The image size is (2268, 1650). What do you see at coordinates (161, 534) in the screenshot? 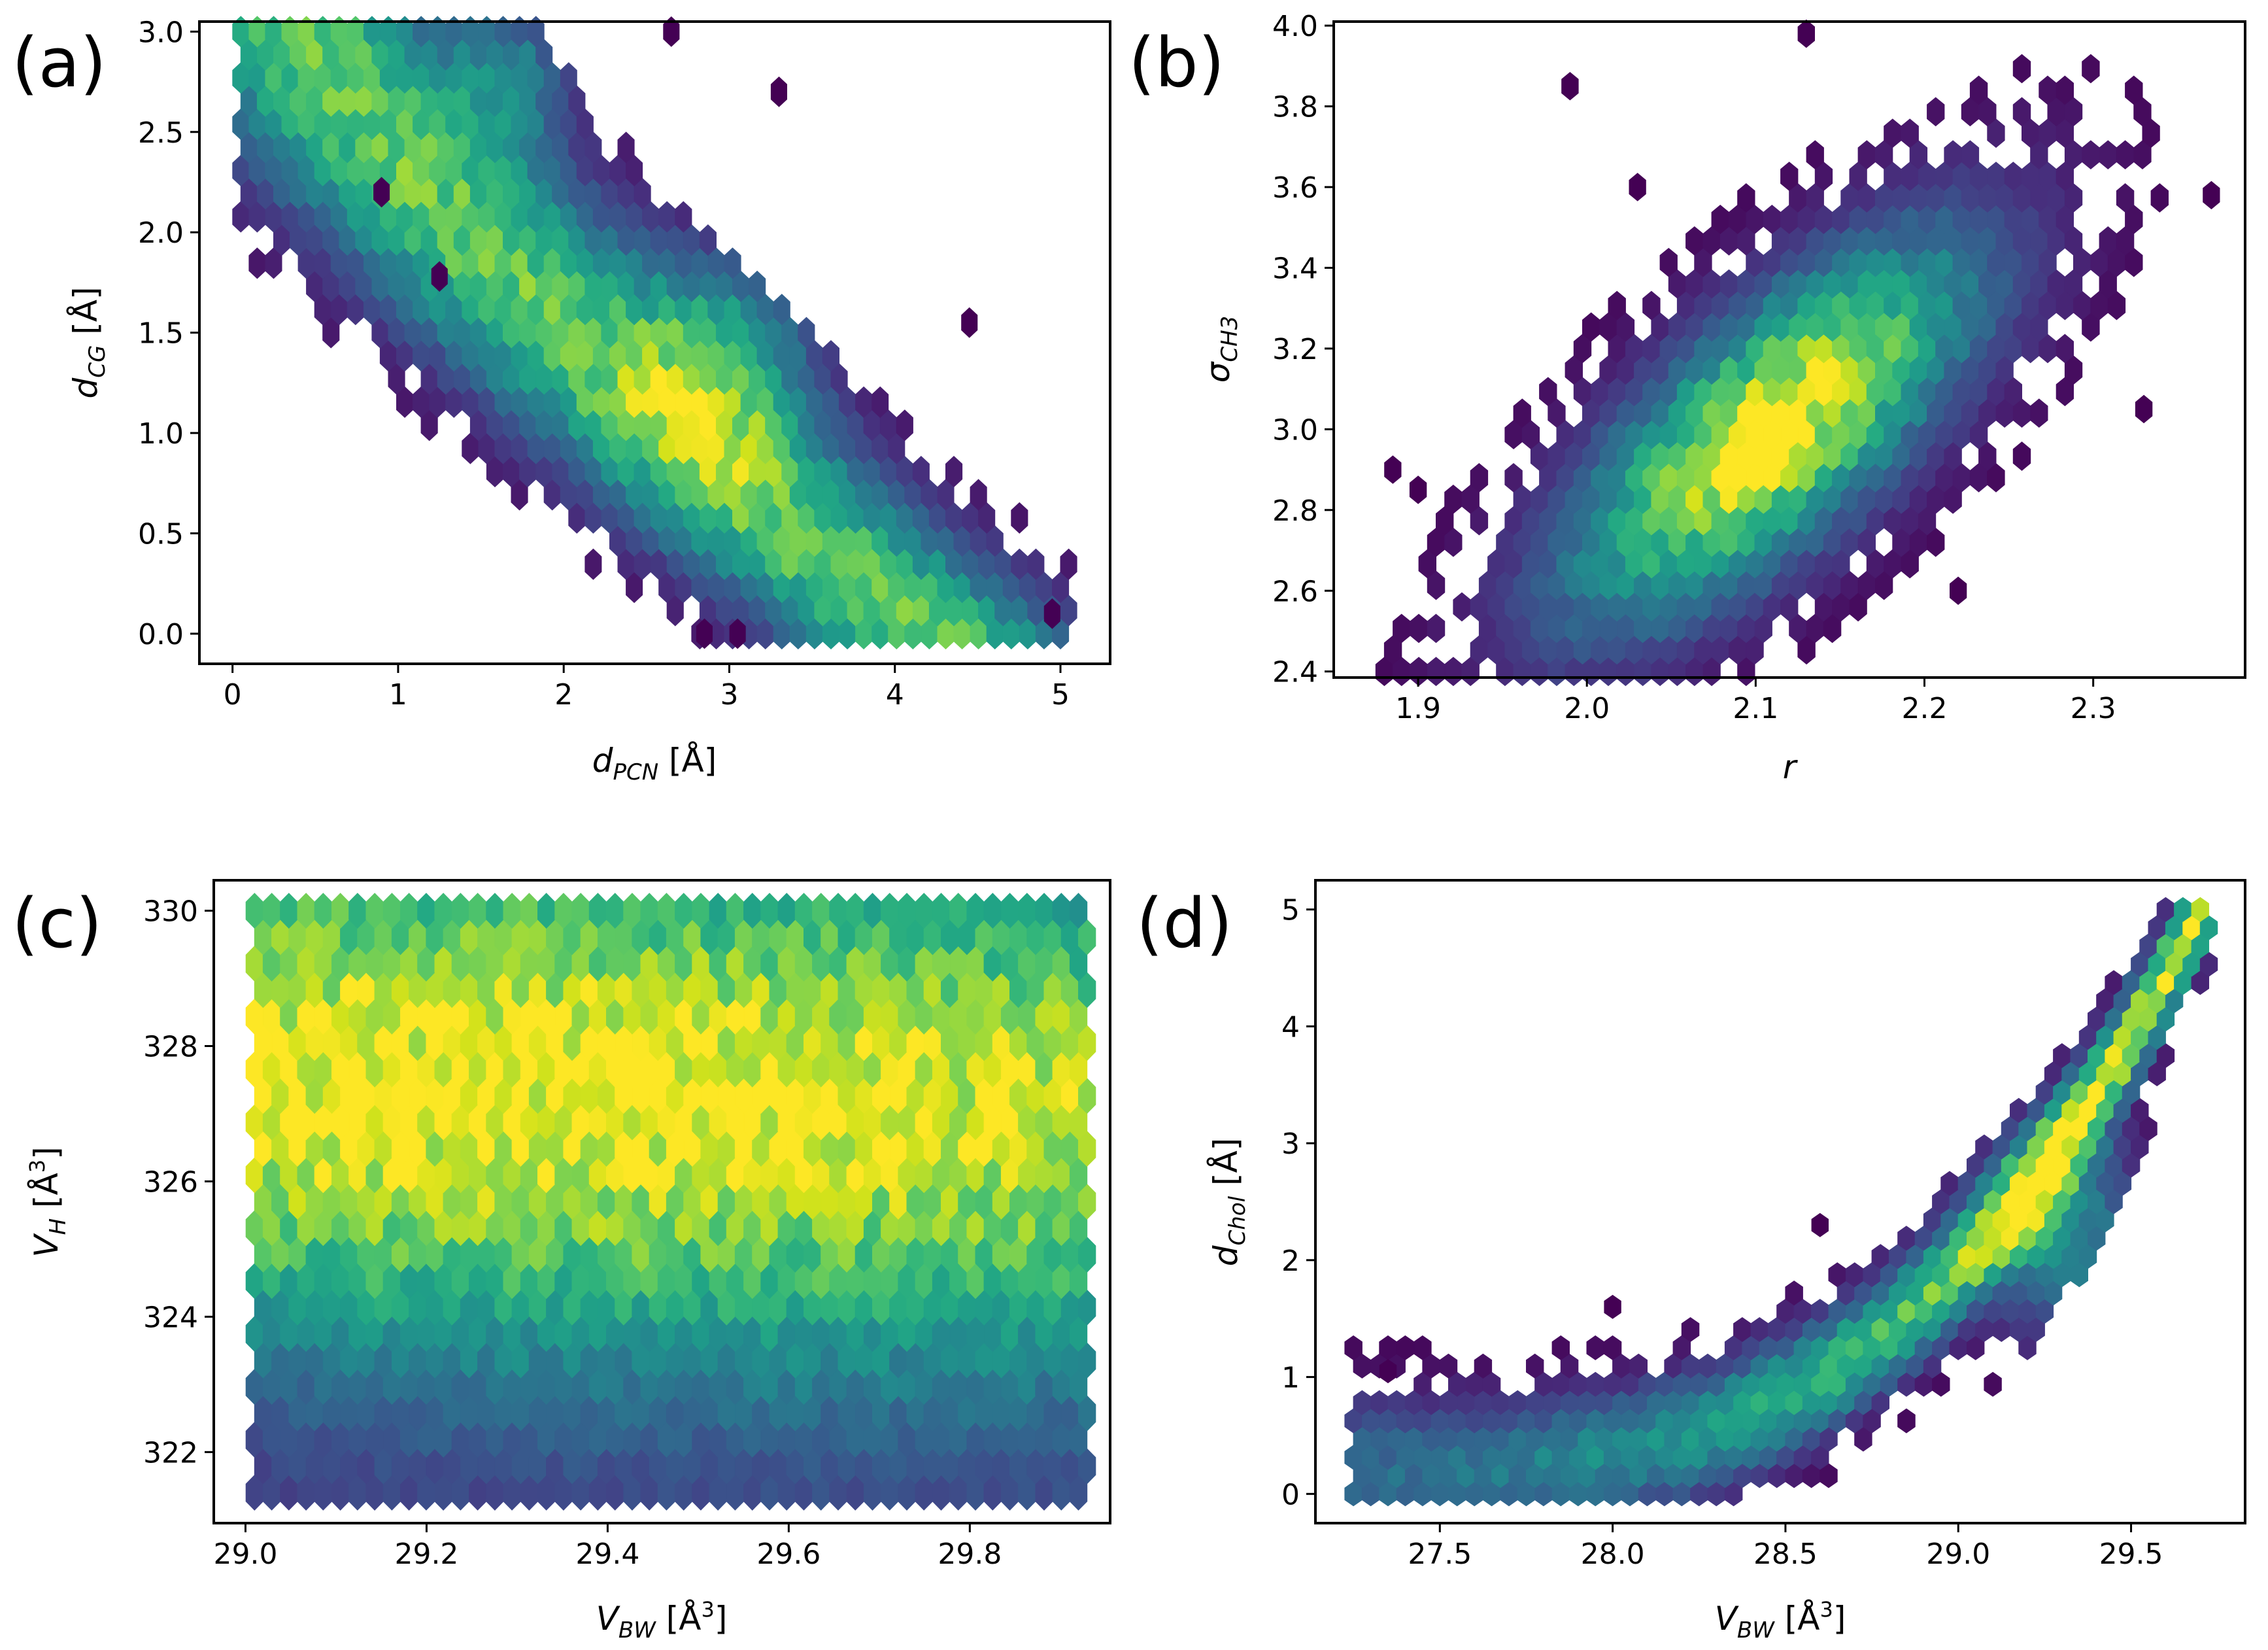
I see `y-tick-label: 0.5` at bounding box center [161, 534].